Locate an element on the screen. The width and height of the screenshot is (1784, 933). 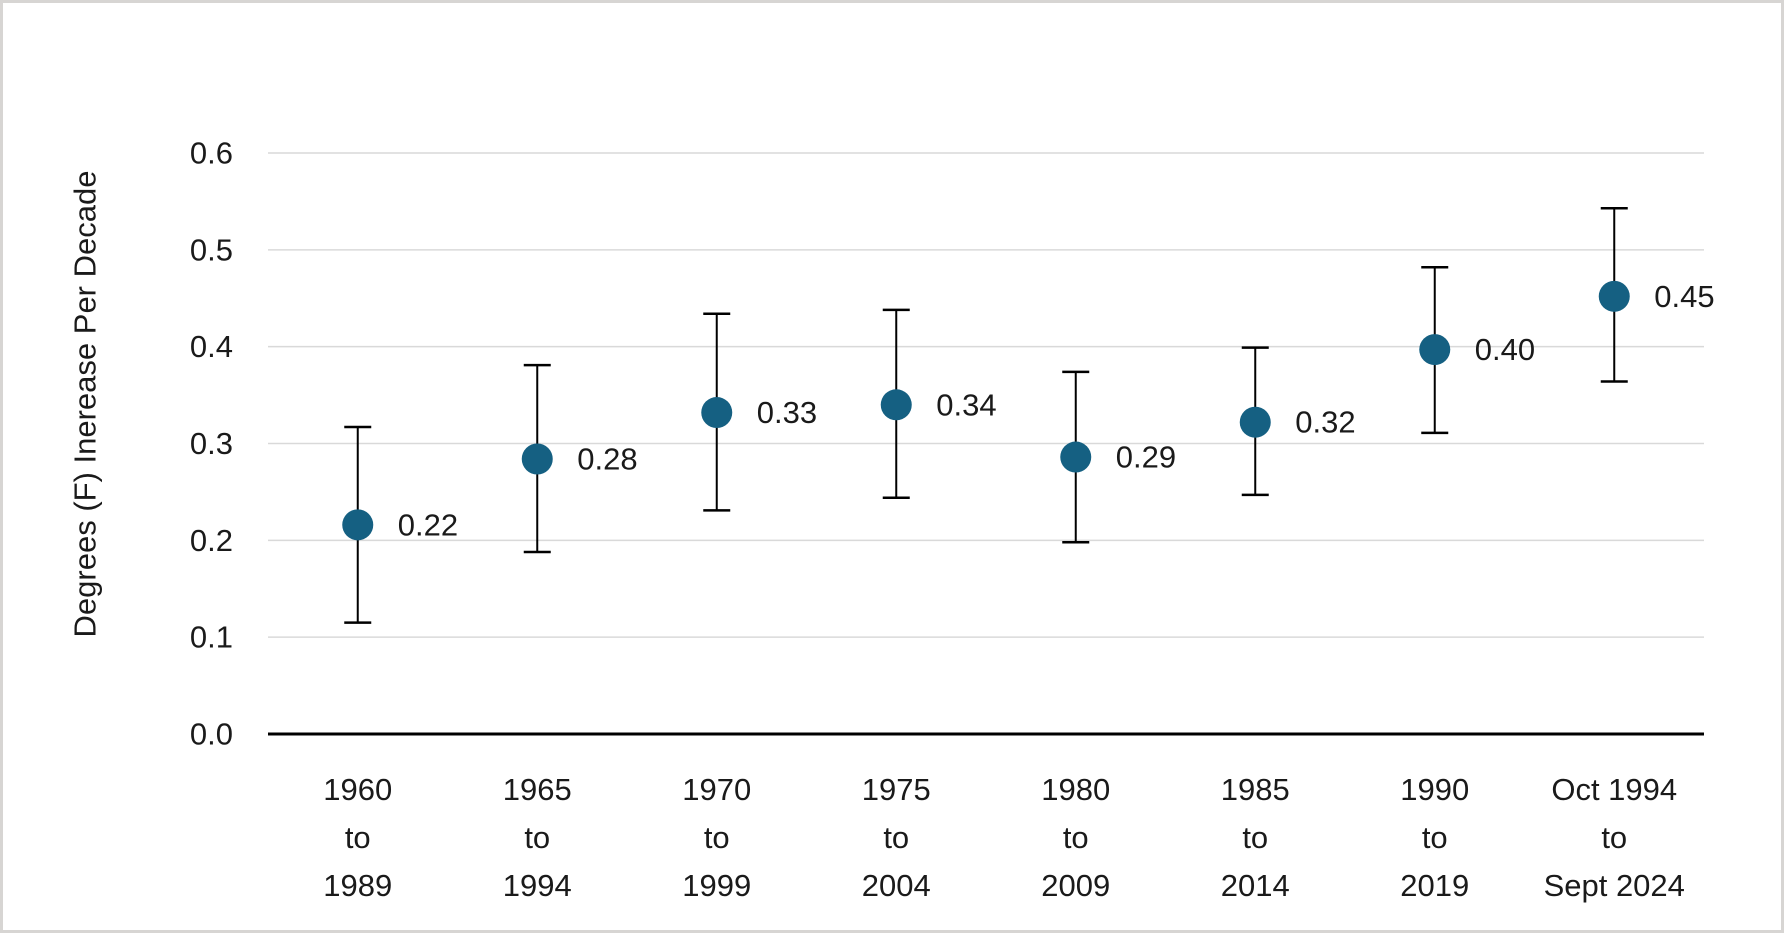
y-tick-label: 0.3 is located at coordinates (211, 443).